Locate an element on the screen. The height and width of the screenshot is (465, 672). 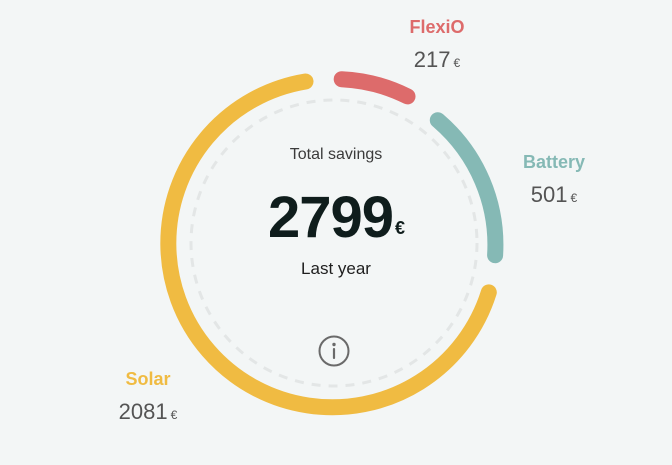
total-savings-currency: € is located at coordinates (400, 228).